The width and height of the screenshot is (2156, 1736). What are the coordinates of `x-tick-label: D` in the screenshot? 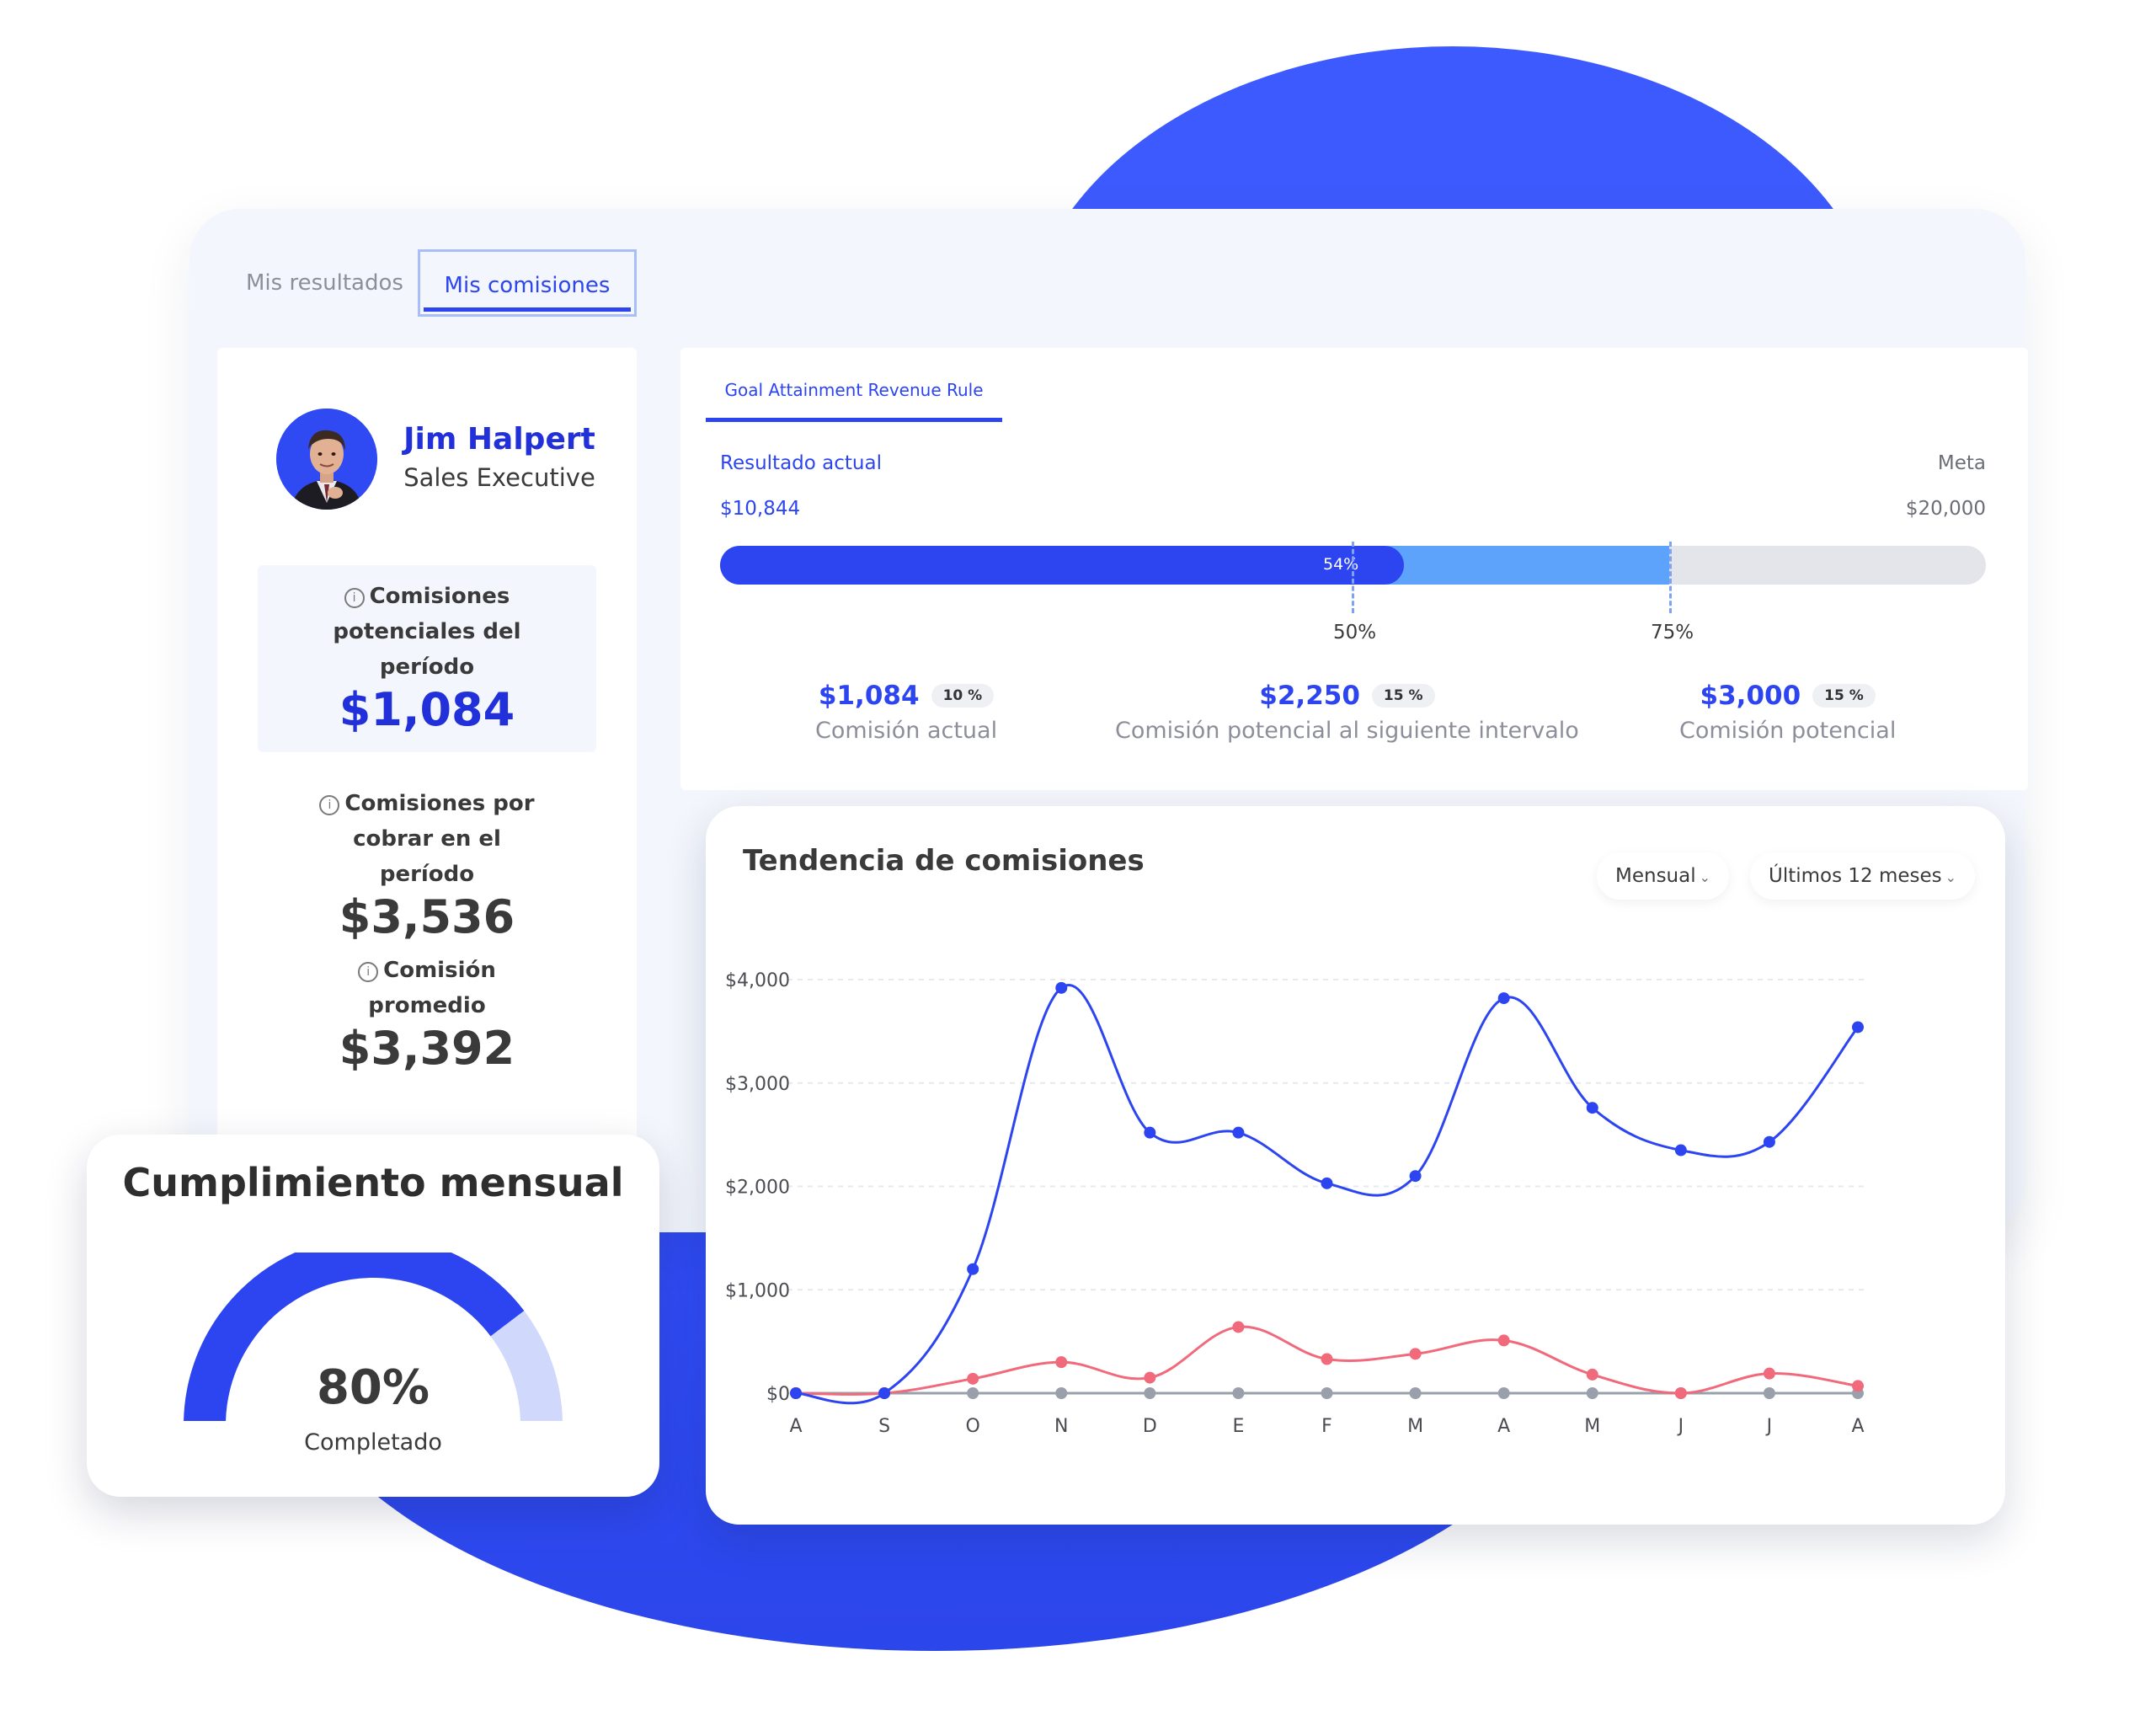 It's located at (1150, 1426).